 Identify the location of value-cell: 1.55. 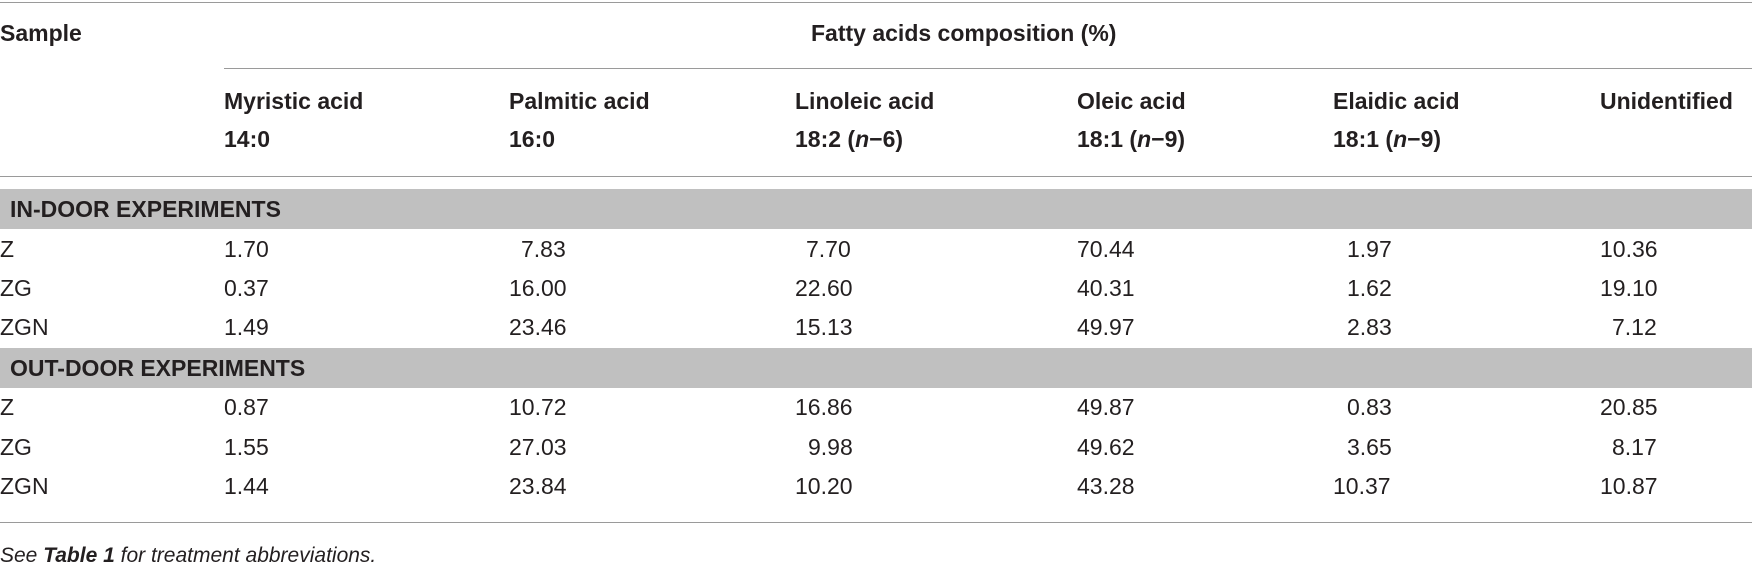
(246, 447).